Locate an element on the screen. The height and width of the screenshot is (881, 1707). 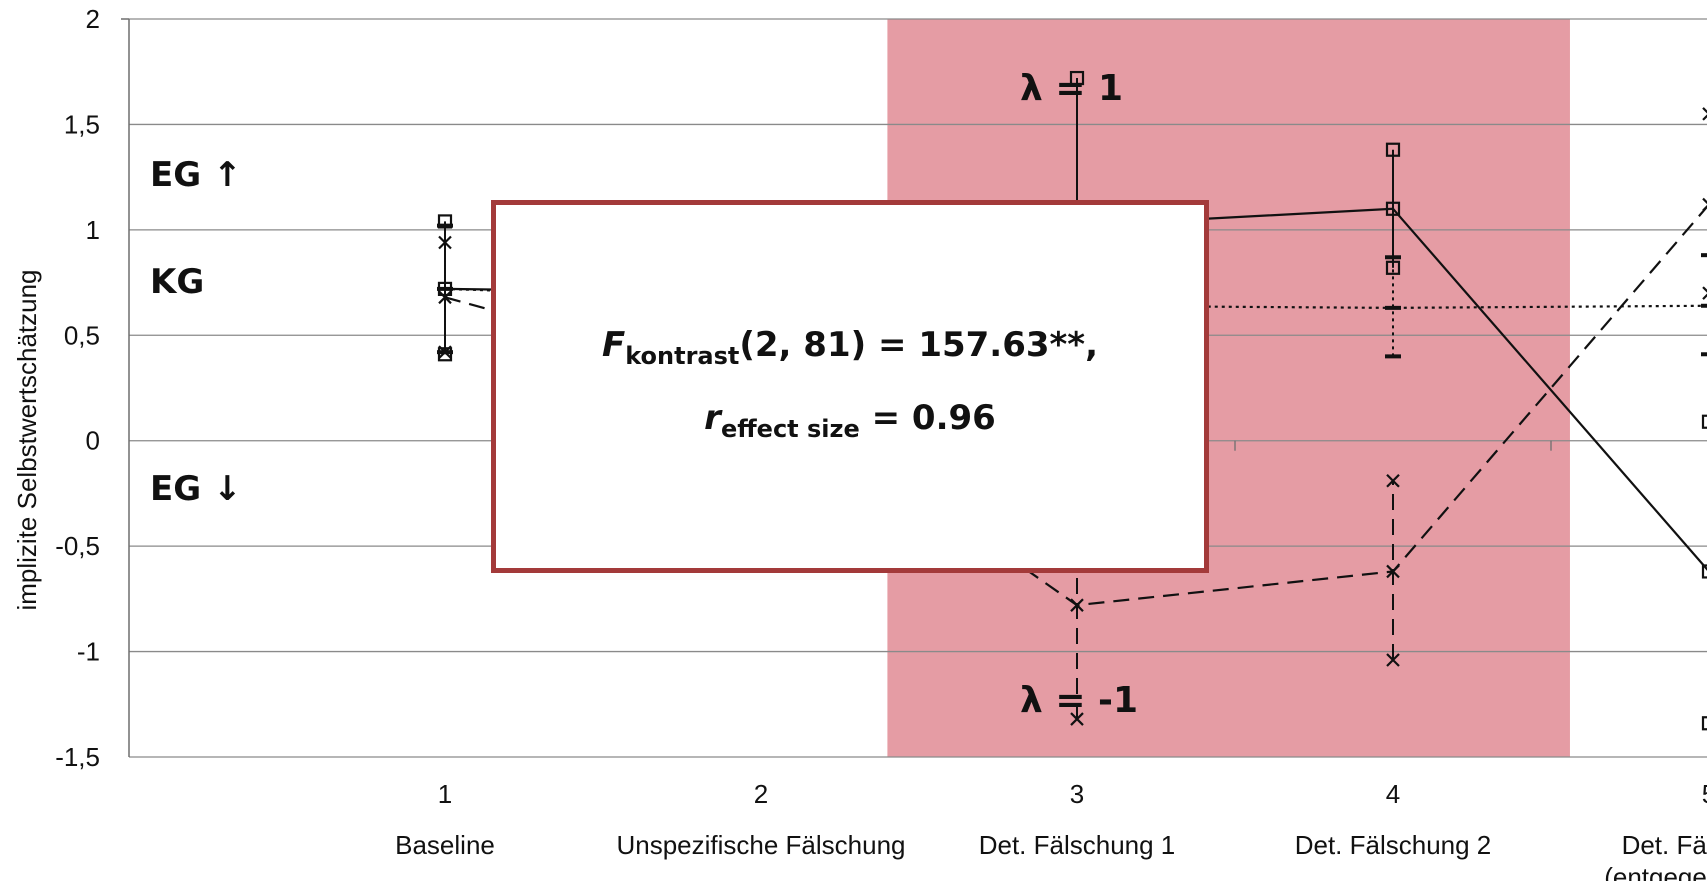
f-subscript: kontrast is located at coordinates (682, 355).